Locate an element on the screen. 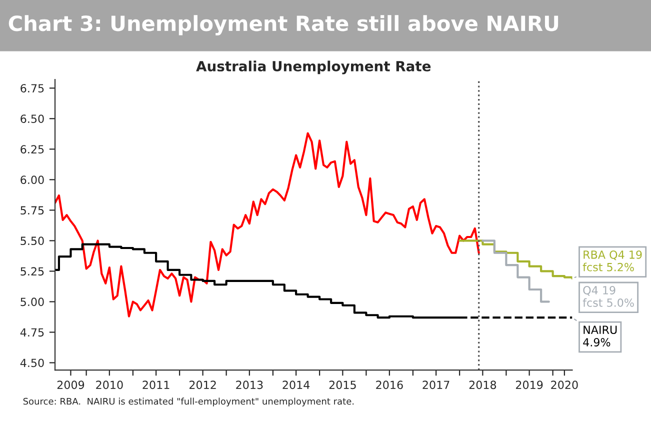 The width and height of the screenshot is (651, 421). x-tick-label: 2017 is located at coordinates (436, 385).